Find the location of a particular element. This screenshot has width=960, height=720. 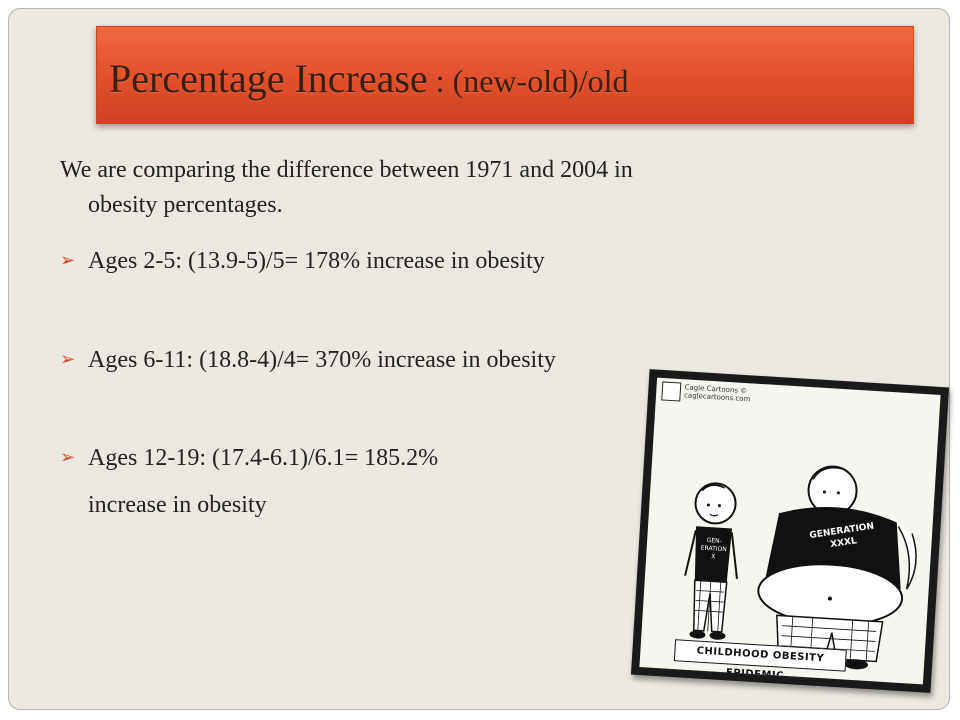

slide-title: Percentage Increase: (new-old)/old is located at coordinates (369, 78).